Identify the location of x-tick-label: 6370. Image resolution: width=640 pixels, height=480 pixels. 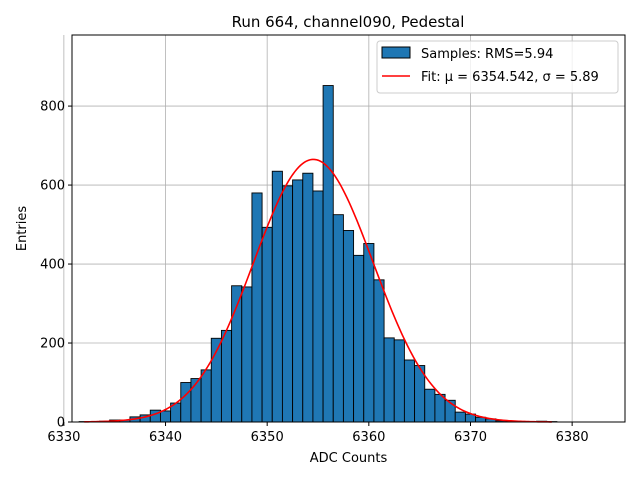
(470, 437).